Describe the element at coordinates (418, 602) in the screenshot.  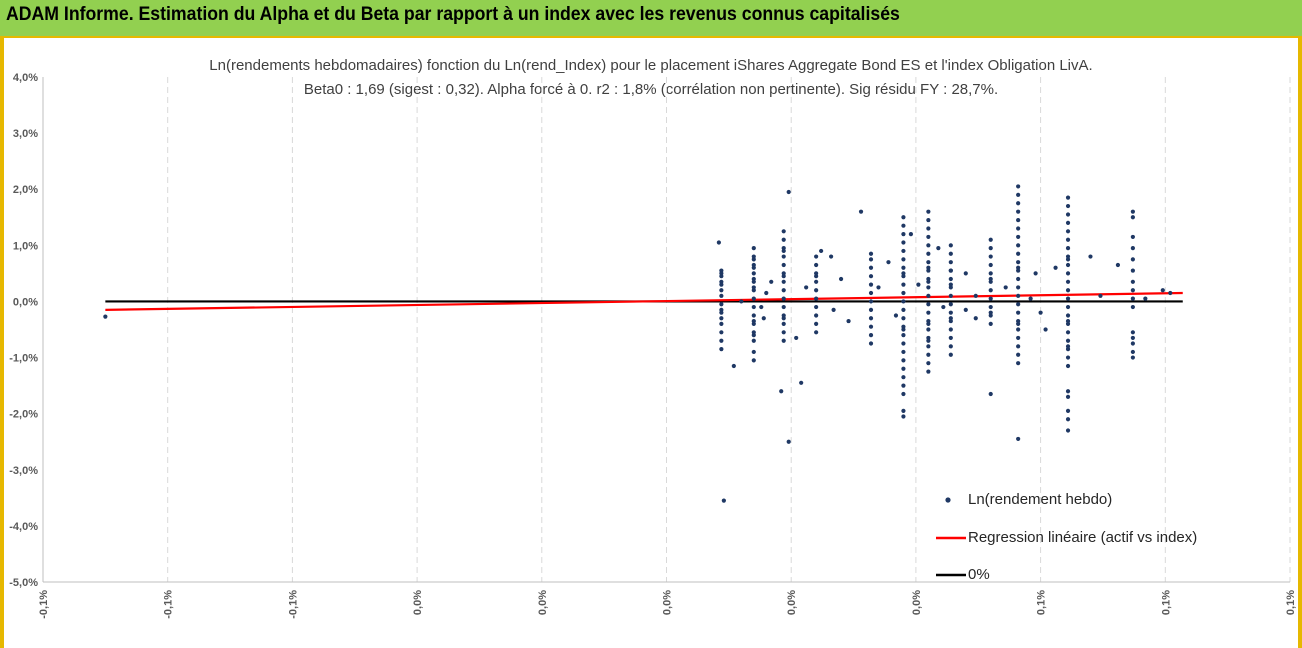
I see `x-tick-label: 0,0%` at that location.